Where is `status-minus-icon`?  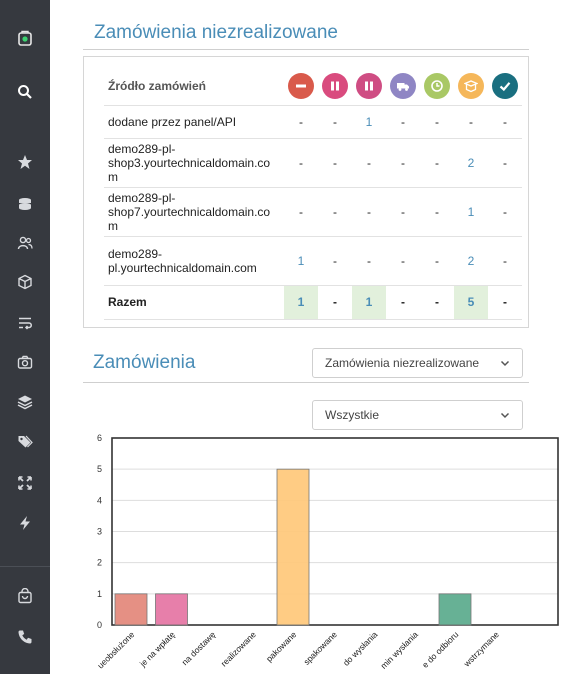 status-minus-icon is located at coordinates (301, 85).